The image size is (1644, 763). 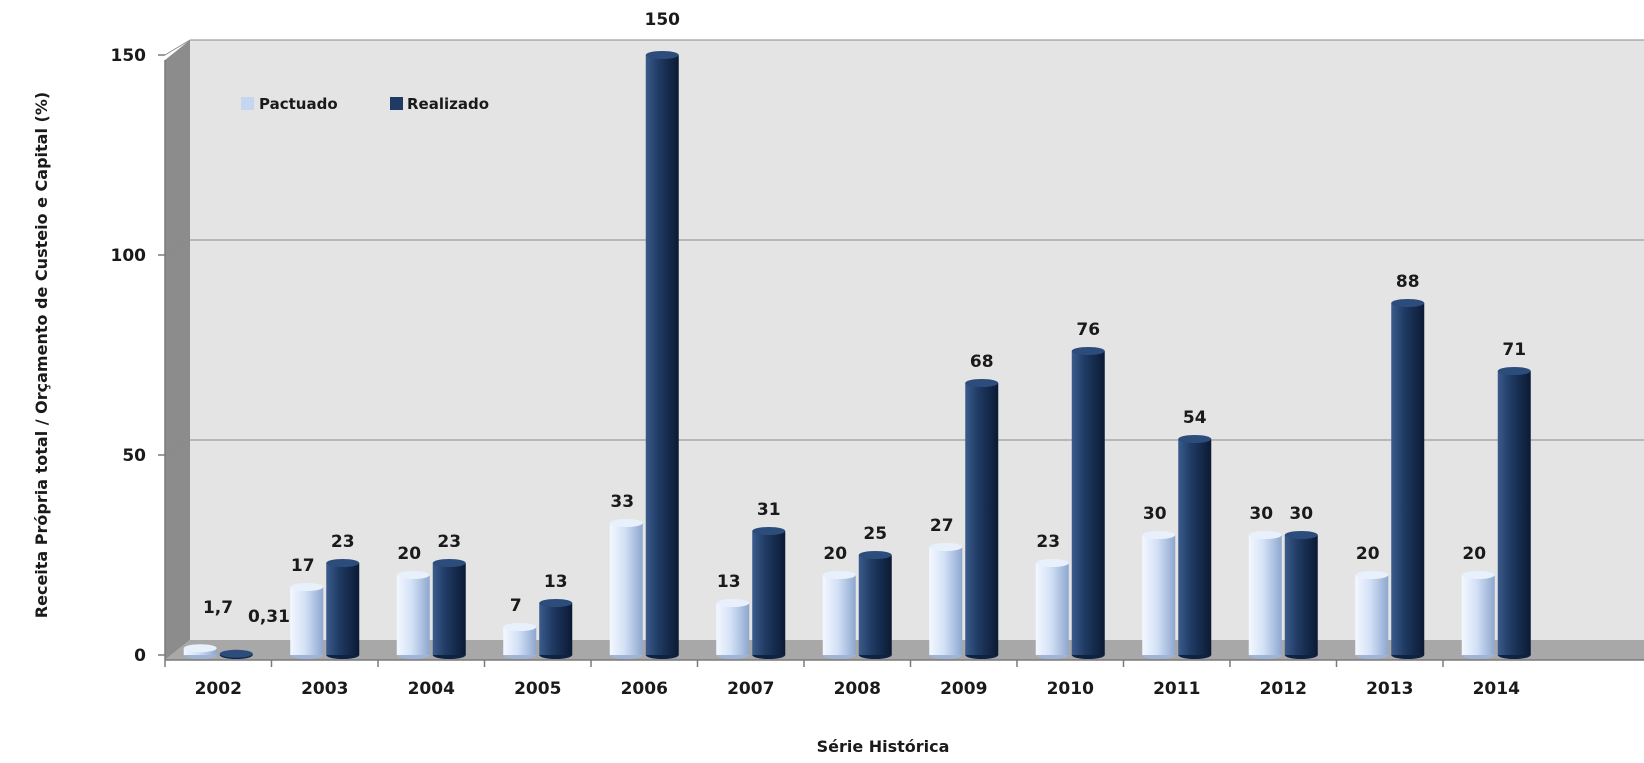 I want to click on bar-pactuado-2006, so click(x=626, y=589).